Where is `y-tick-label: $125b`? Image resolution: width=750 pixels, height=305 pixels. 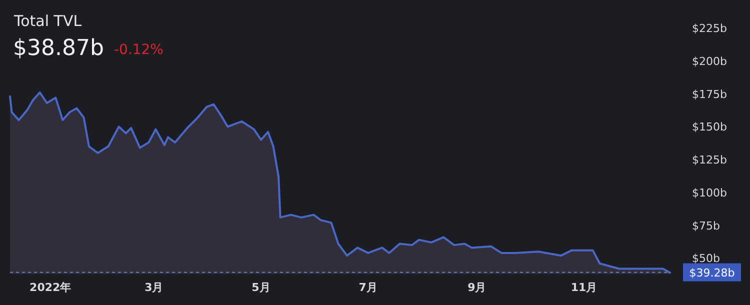
y-tick-label: $125b is located at coordinates (709, 160).